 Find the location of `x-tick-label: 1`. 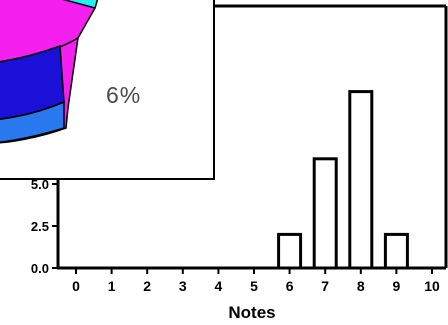

x-tick-label: 1 is located at coordinates (112, 286).